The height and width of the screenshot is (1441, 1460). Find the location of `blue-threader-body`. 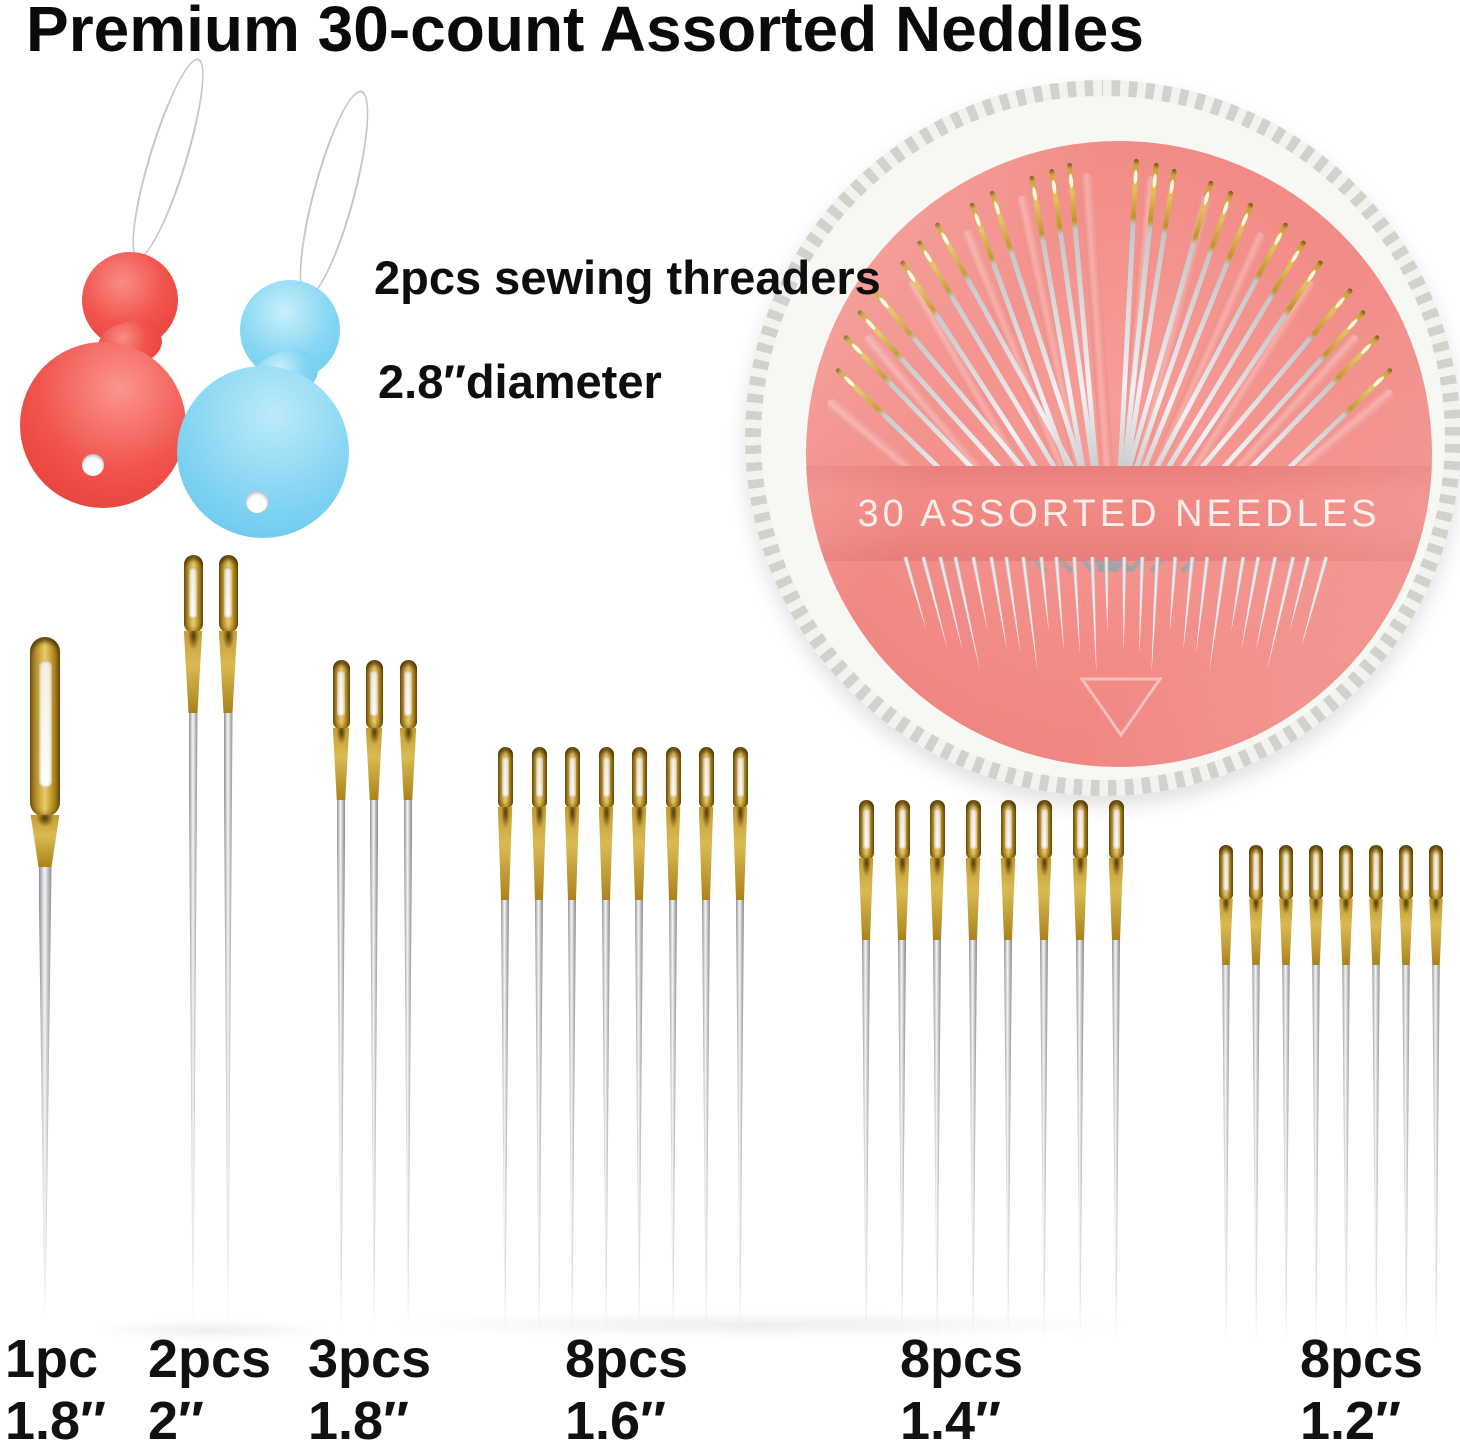

blue-threader-body is located at coordinates (263, 452).